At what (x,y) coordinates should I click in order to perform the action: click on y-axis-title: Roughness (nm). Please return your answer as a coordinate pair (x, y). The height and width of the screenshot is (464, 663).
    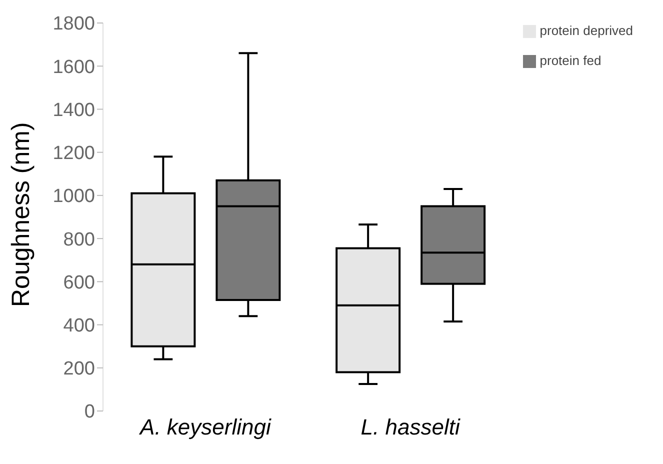
    Looking at the image, I should click on (20, 214).